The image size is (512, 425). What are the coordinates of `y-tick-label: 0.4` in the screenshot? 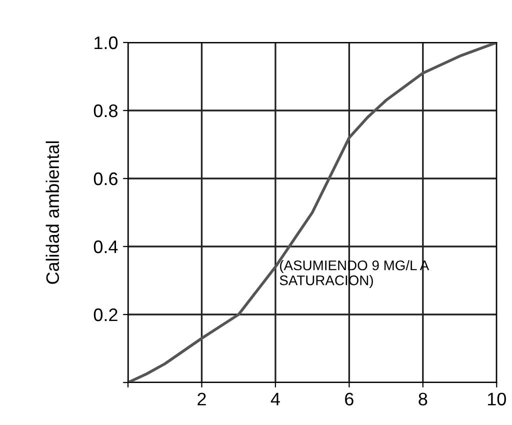 It's located at (106, 247).